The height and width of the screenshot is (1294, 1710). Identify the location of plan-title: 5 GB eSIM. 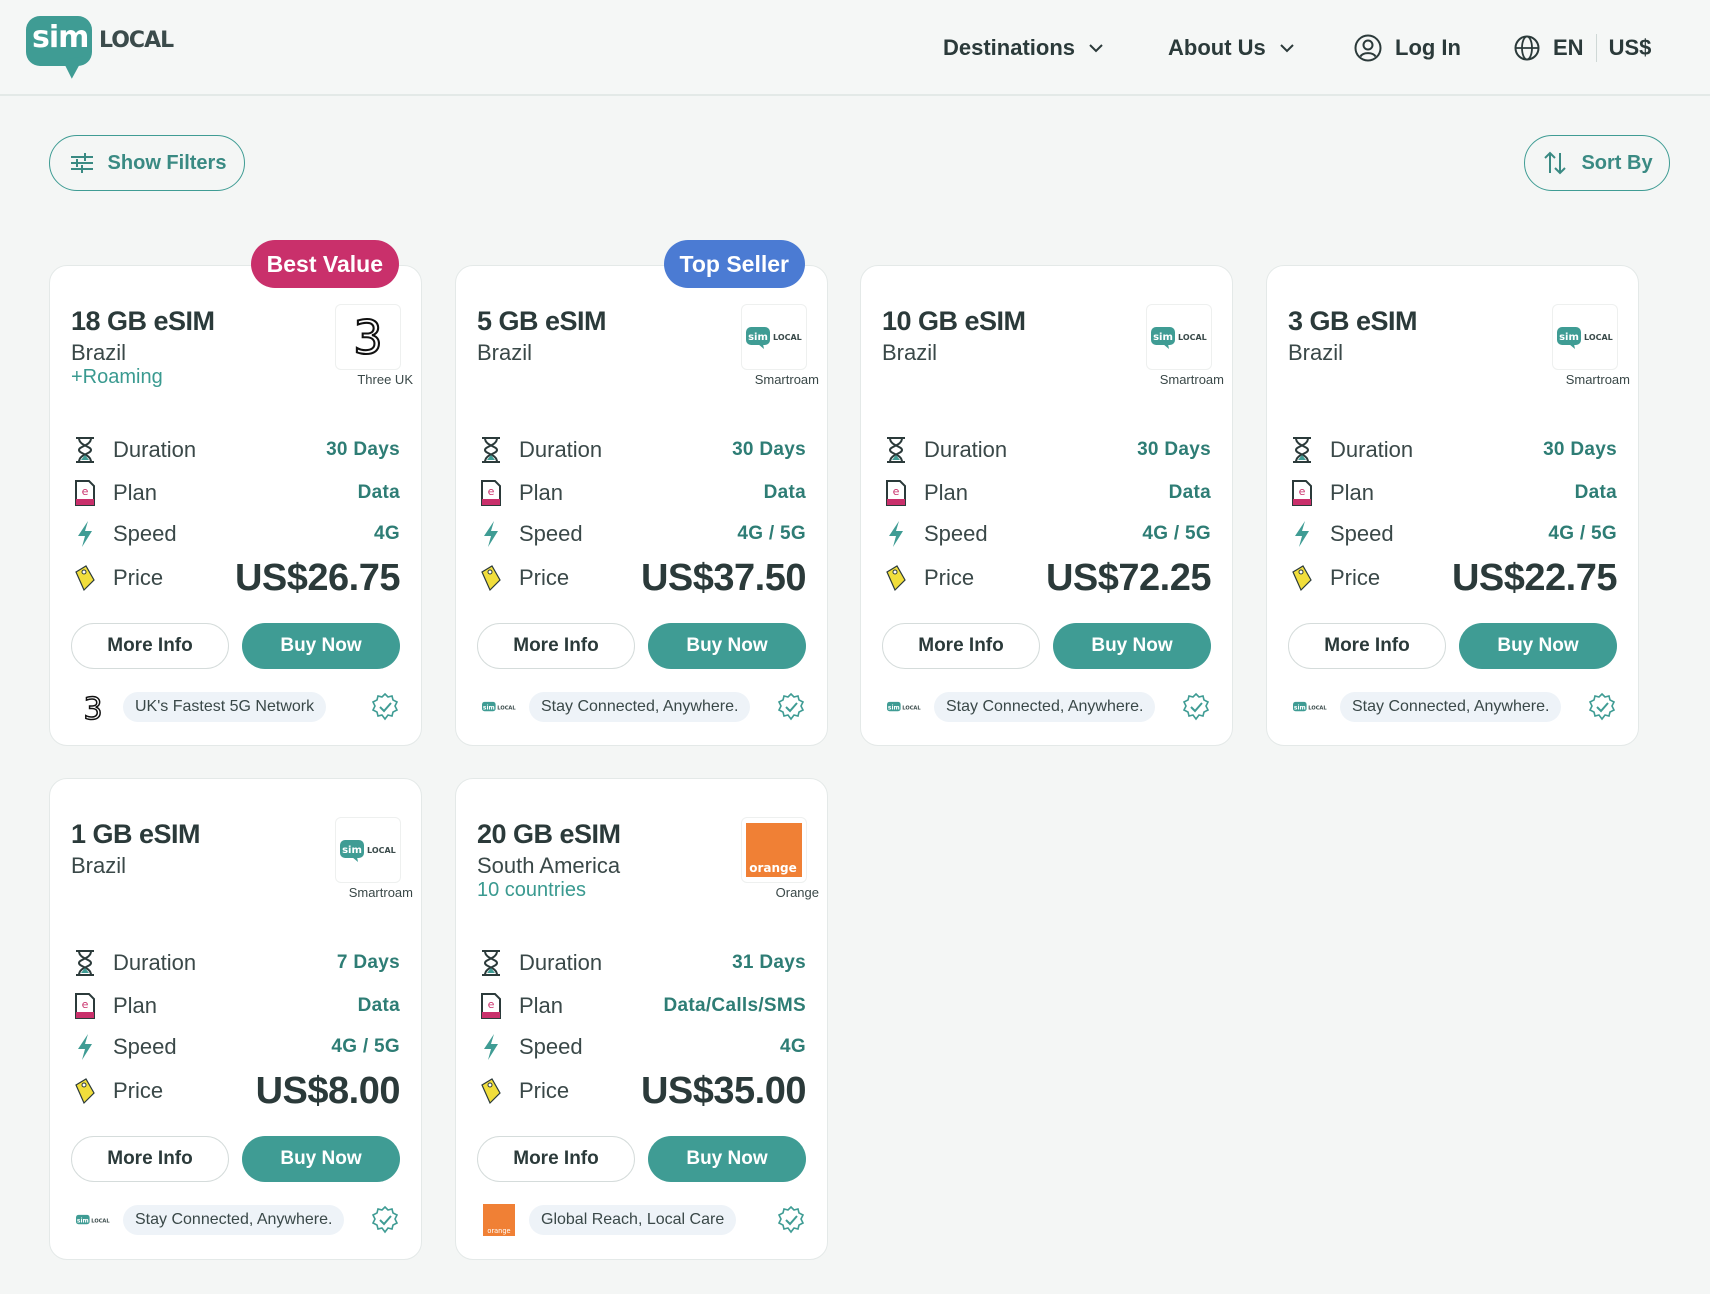
(542, 321).